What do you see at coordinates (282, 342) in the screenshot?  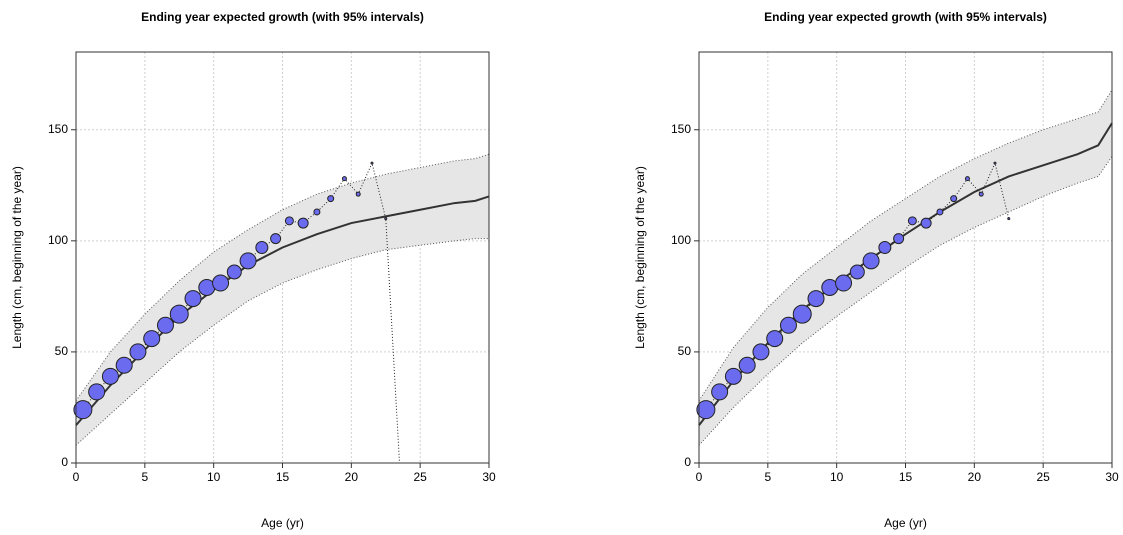 I see `interval-lower` at bounding box center [282, 342].